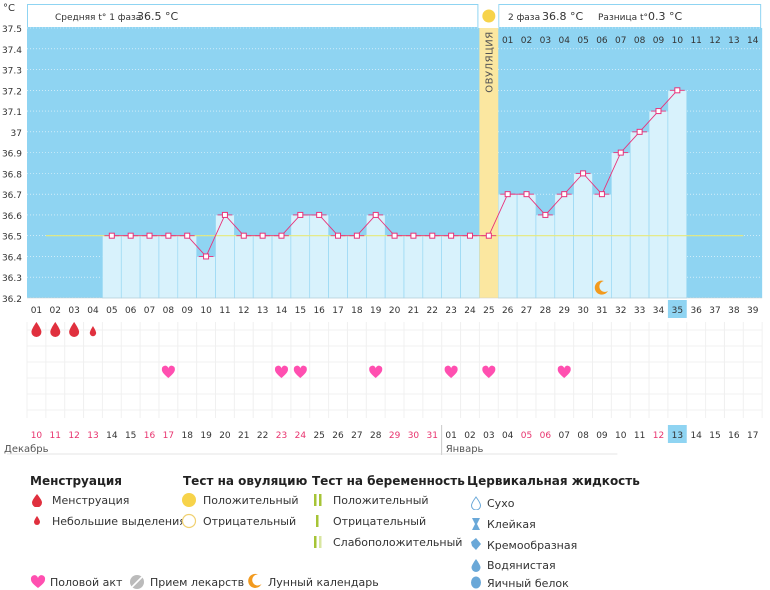  I want to click on legend-preg-positive: Положительный, so click(381, 500).